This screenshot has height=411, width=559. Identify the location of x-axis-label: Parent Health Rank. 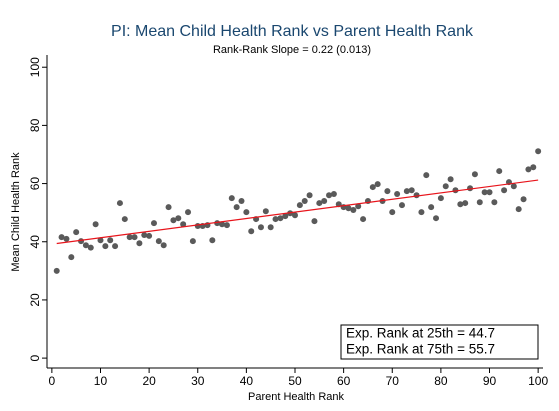
(296, 397).